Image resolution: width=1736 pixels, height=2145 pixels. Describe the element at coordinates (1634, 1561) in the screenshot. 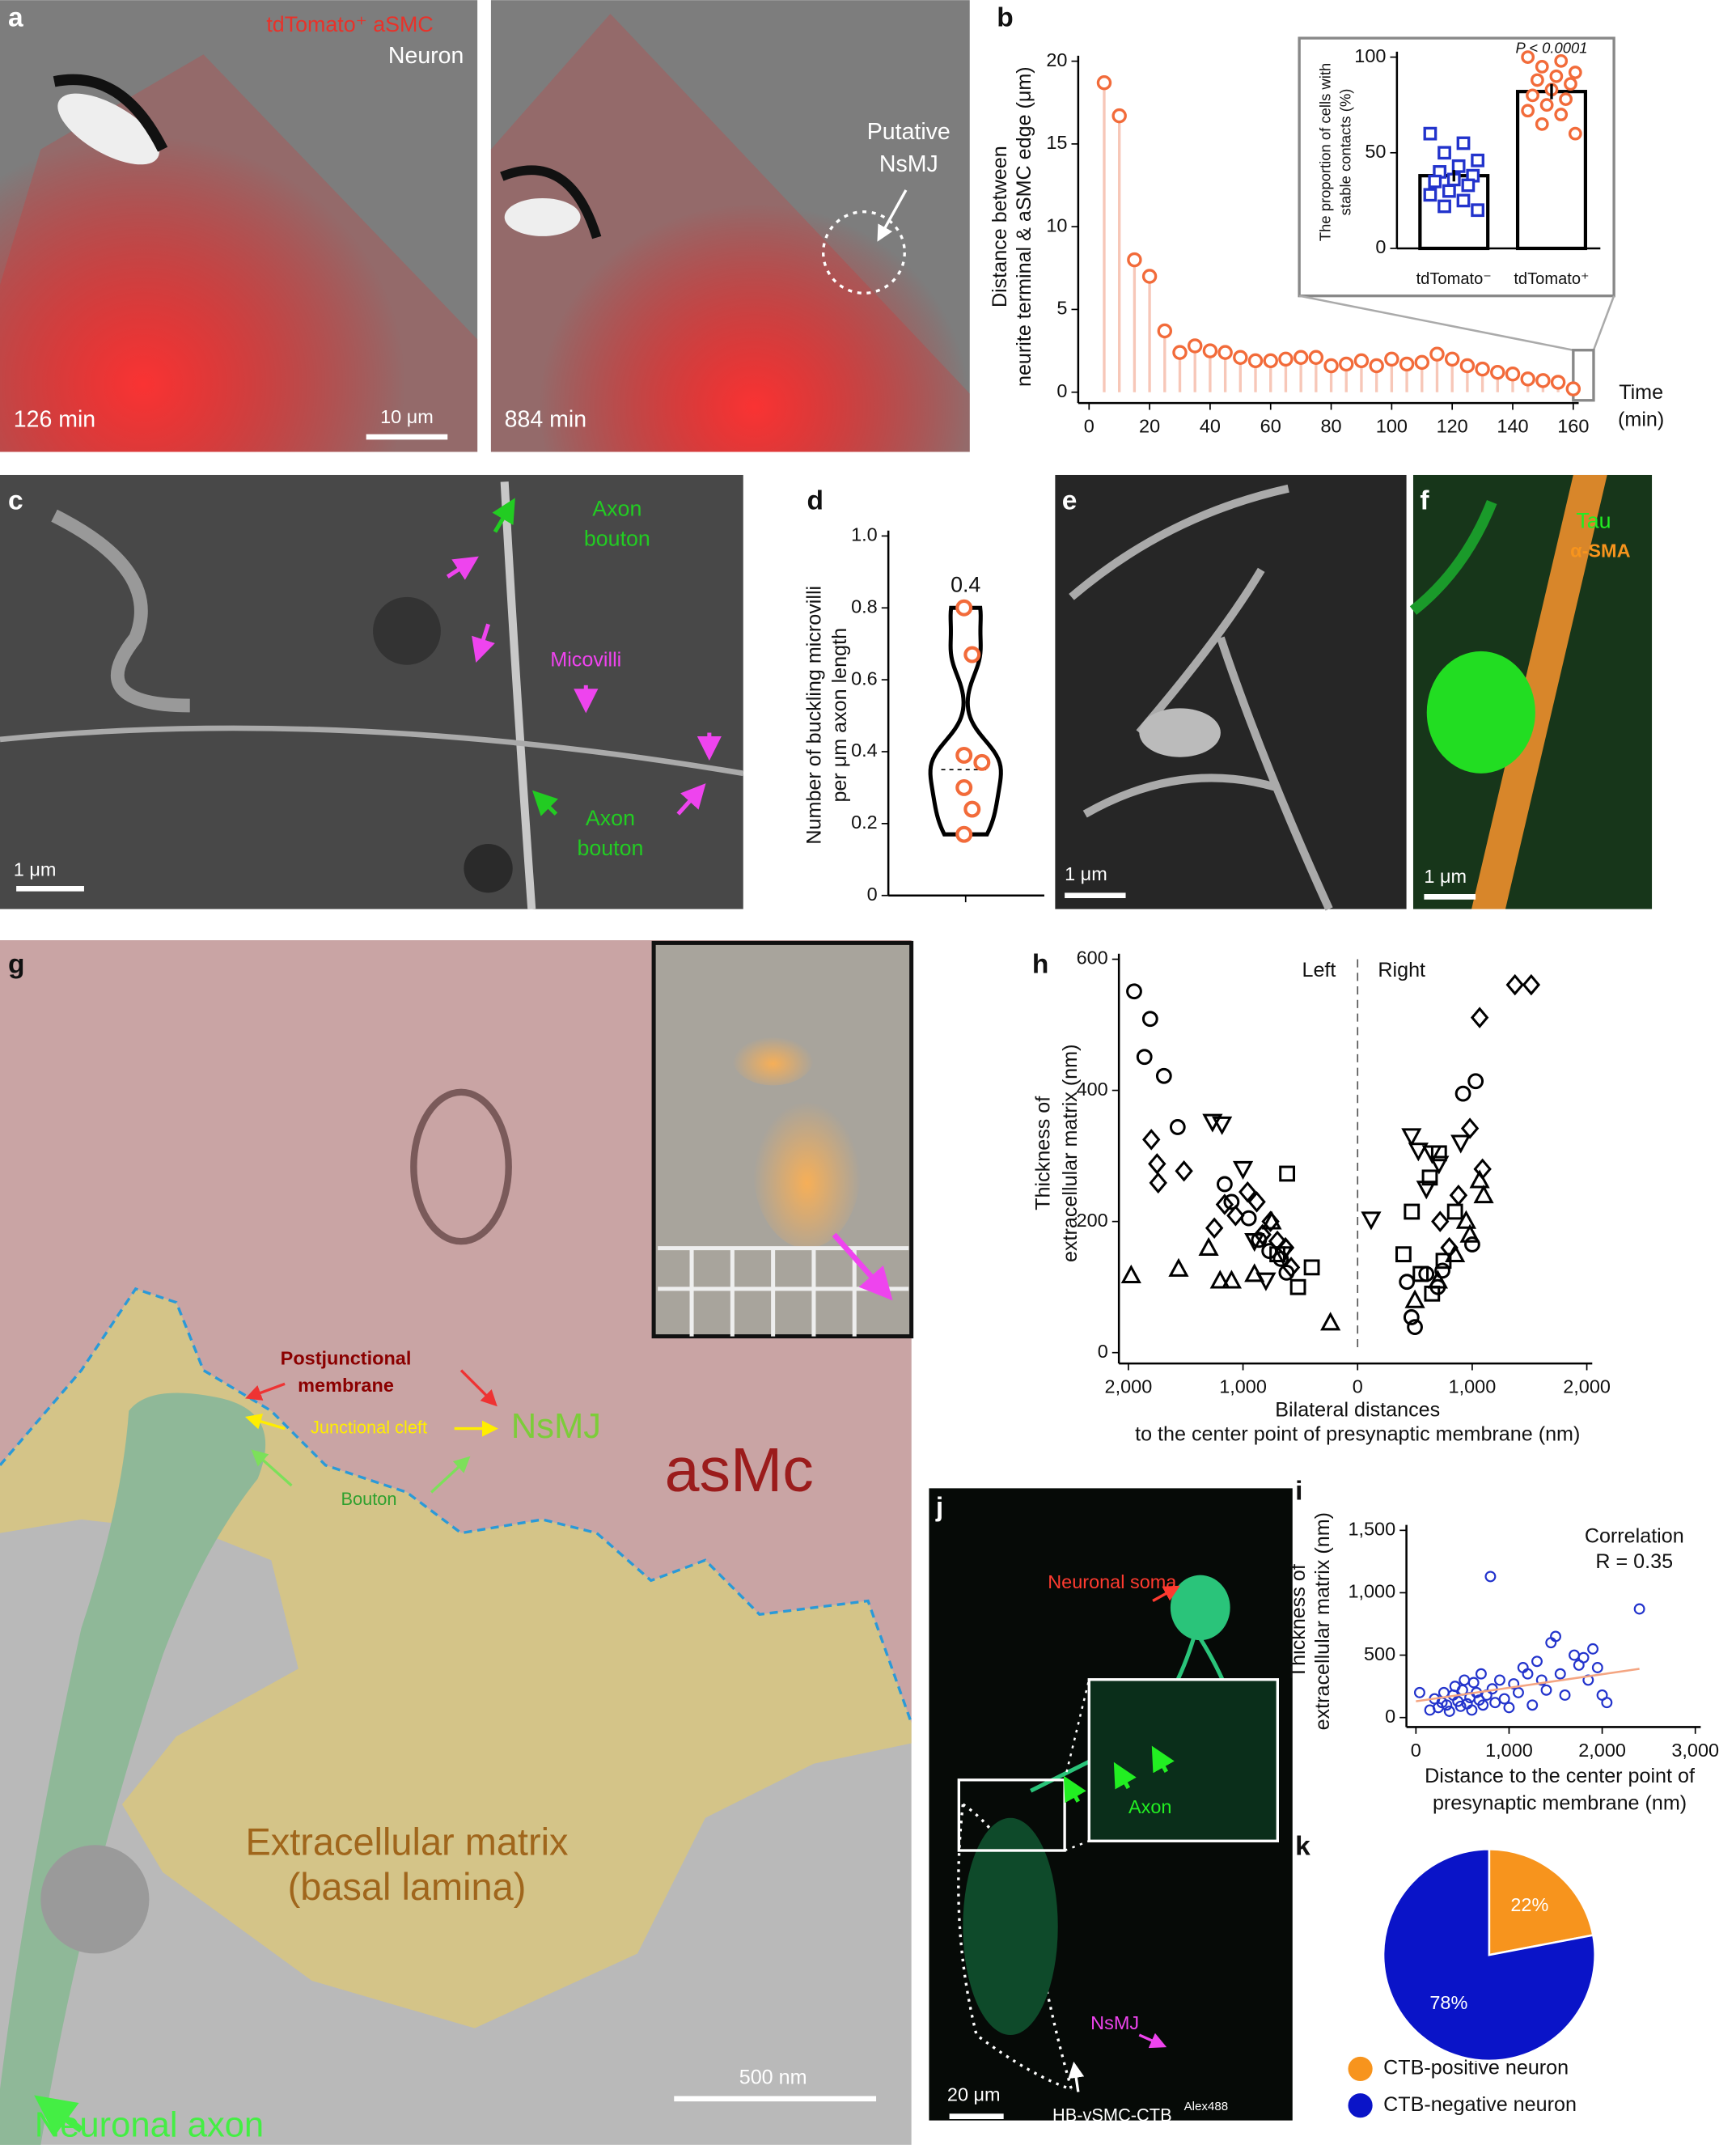

I see `annotation: R = 0.35` at that location.